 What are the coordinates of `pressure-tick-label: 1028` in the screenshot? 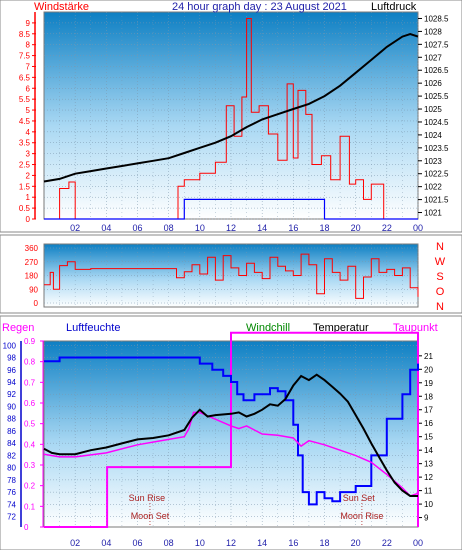 It's located at (433, 31).